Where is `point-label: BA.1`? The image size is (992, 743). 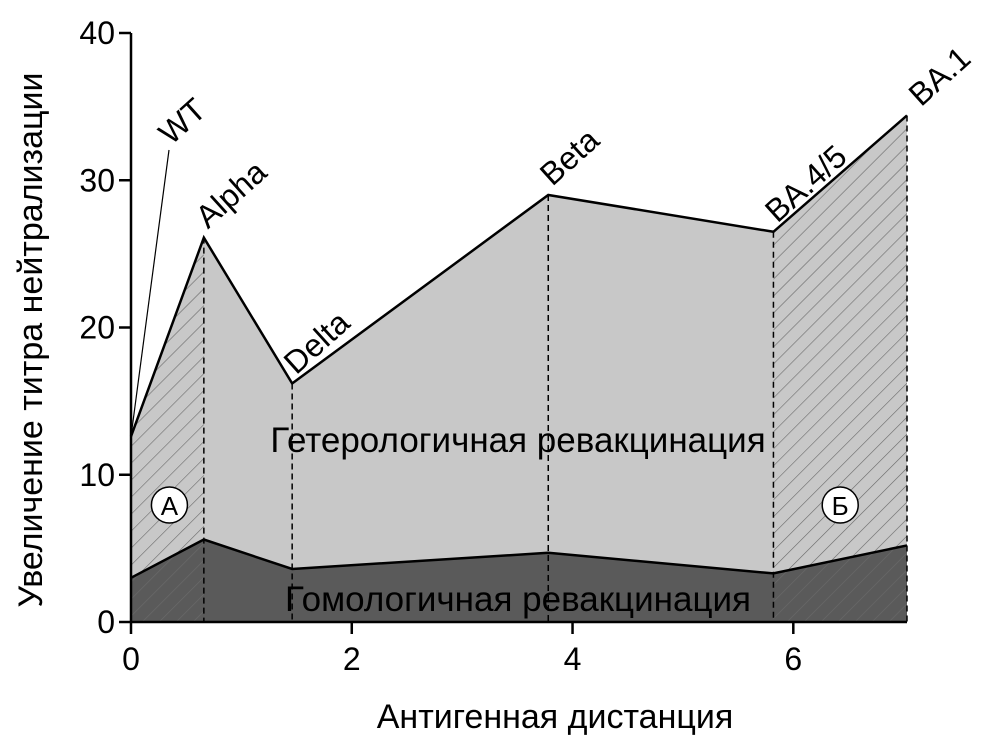
point-label: BA.1 is located at coordinates (940, 75).